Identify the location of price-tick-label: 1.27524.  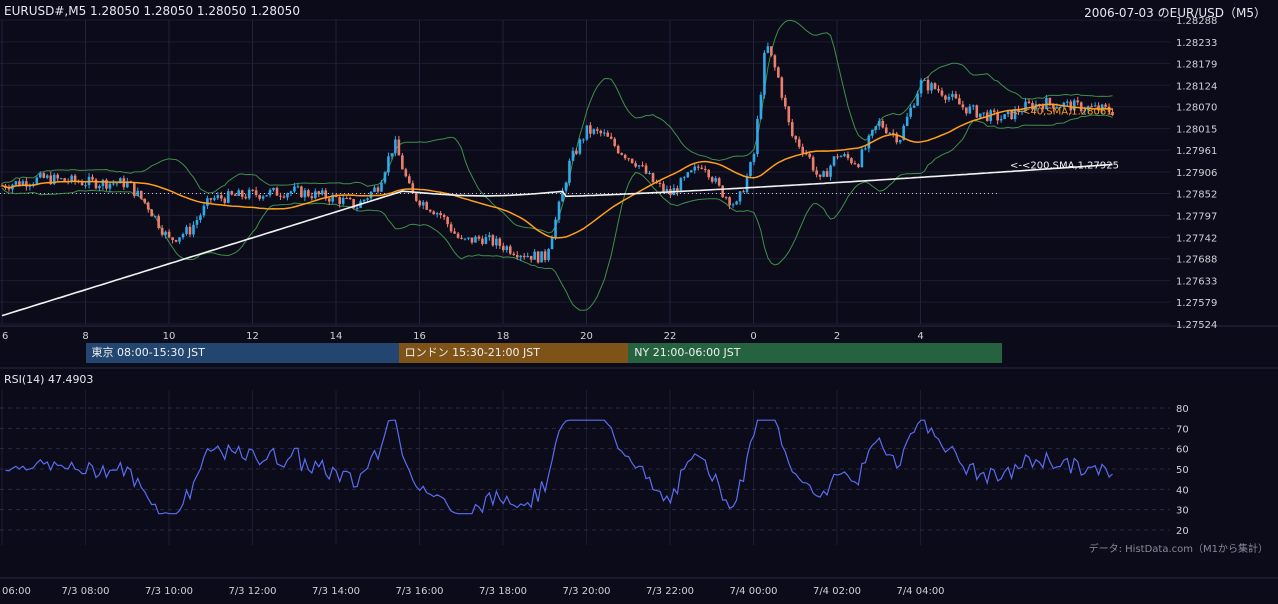
(1196, 325).